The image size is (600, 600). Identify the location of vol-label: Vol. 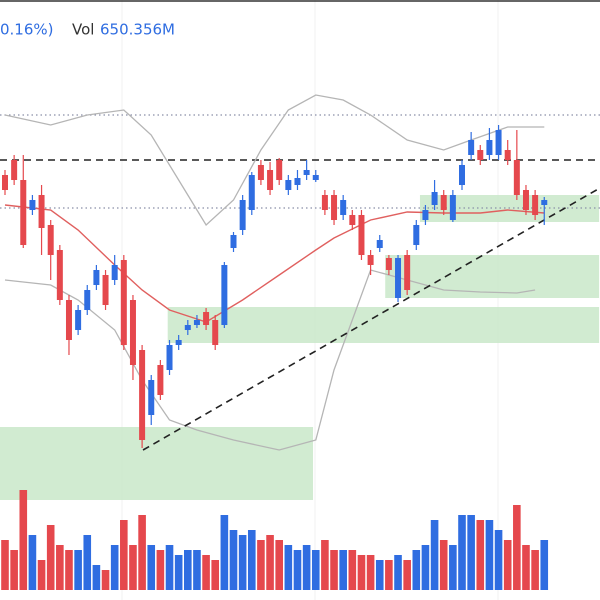
(83, 30).